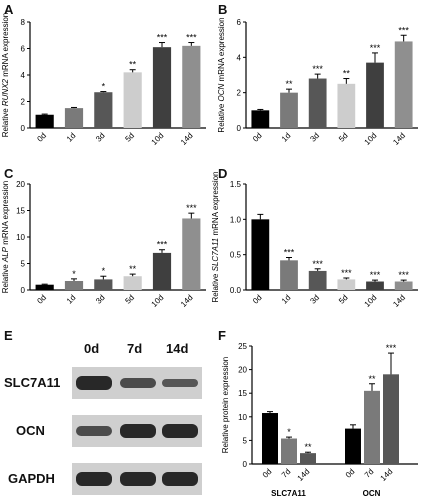 This screenshot has height=500, width=425. I want to click on blot-strip-ocn, so click(137, 431).